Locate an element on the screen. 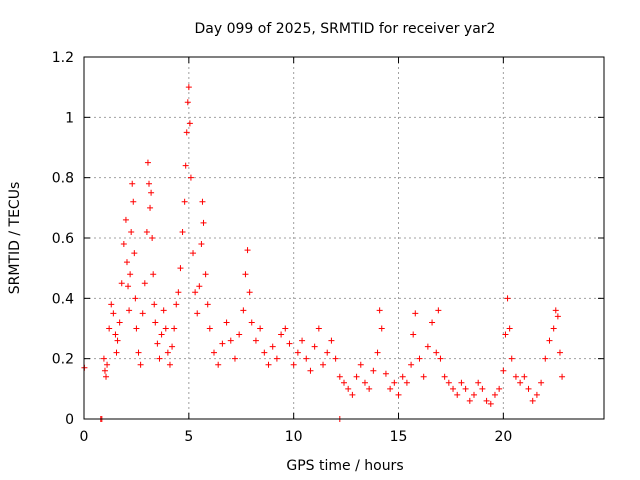  y-axis-label: SRMTID / TECUs is located at coordinates (15, 238).